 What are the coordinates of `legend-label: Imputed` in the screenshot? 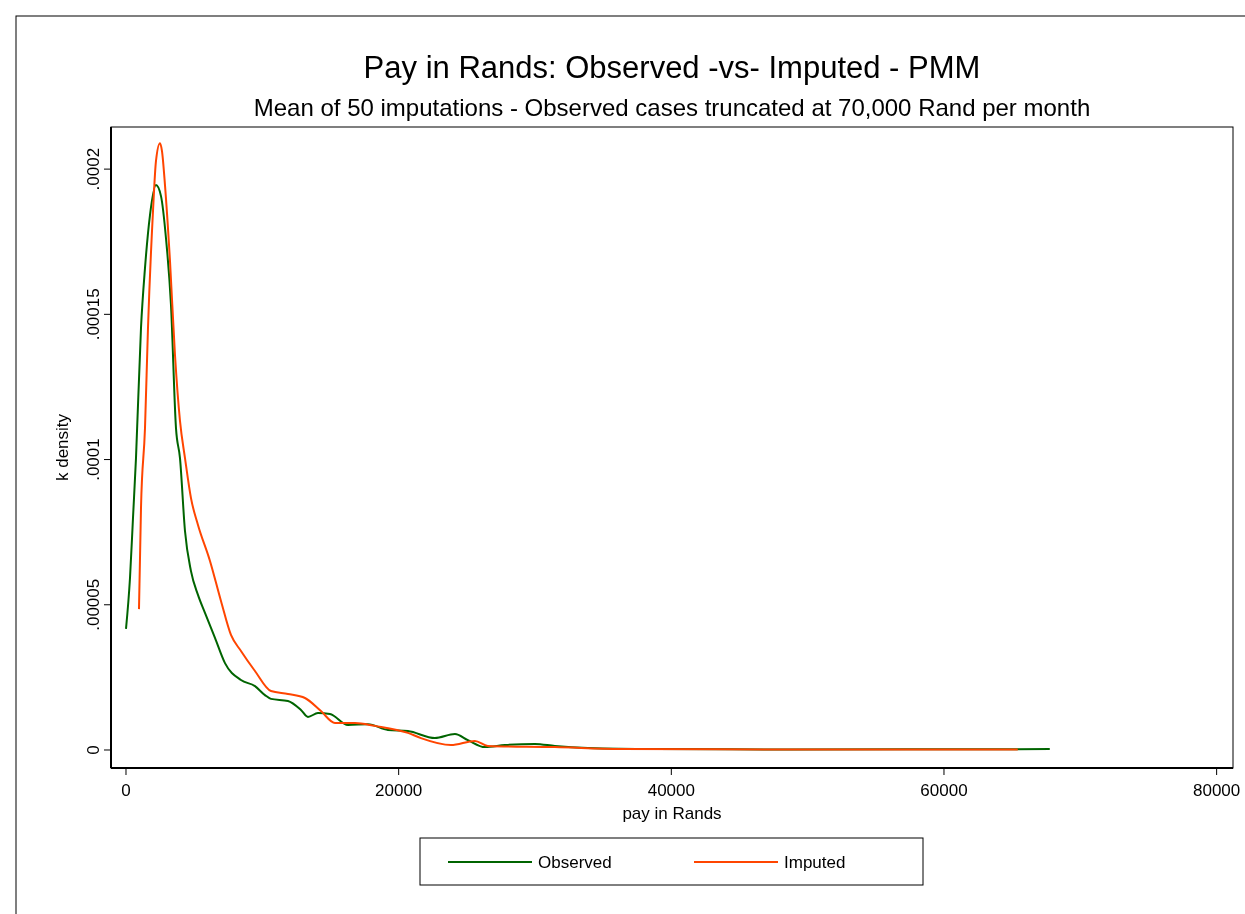 It's located at (815, 862).